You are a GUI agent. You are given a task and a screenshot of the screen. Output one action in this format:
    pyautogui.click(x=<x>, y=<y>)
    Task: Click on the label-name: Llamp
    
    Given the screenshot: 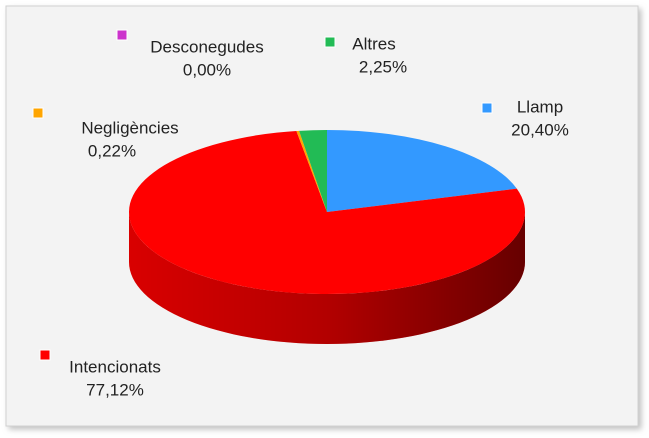 What is the action you would take?
    pyautogui.click(x=540, y=106)
    